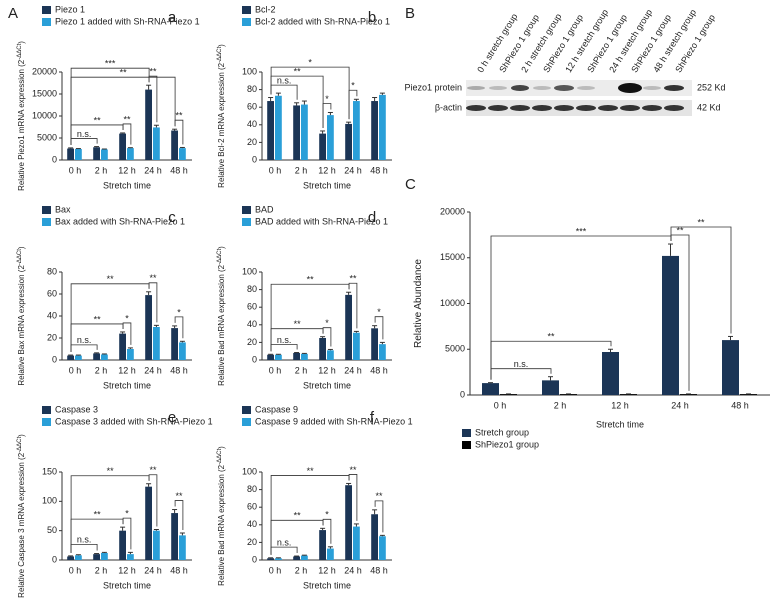 Image resolution: width=780 pixels, height=600 pixels. What do you see at coordinates (507, 444) in the screenshot?
I see `legend-label: ShPiezo1 group` at bounding box center [507, 444].